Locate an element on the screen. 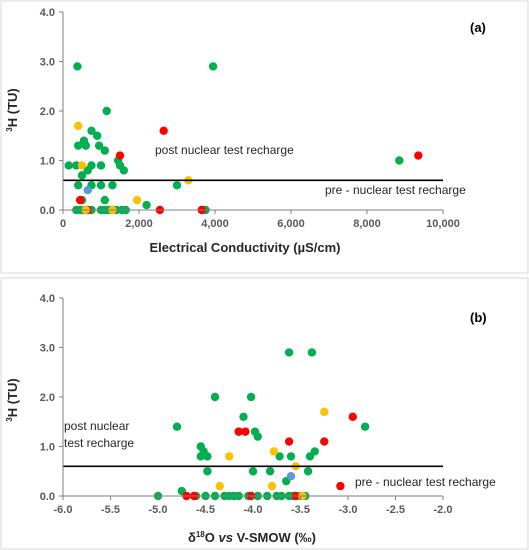  panel-a-y-title-text: H (TU) is located at coordinates (12, 107).